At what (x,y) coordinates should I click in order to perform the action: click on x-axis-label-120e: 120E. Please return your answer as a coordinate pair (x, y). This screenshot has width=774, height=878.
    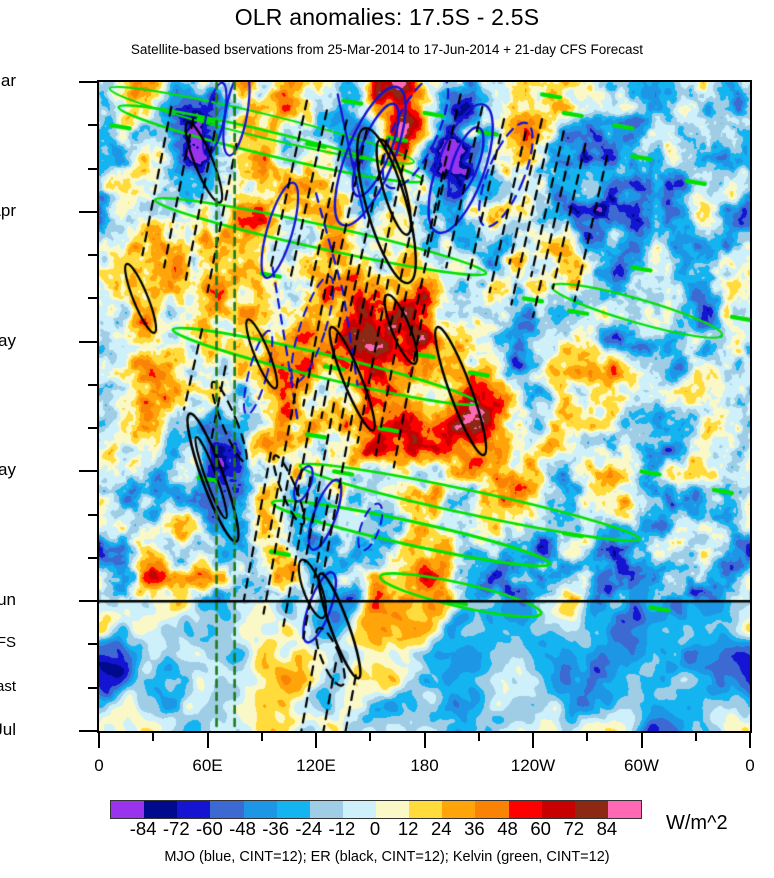
    Looking at the image, I should click on (316, 765).